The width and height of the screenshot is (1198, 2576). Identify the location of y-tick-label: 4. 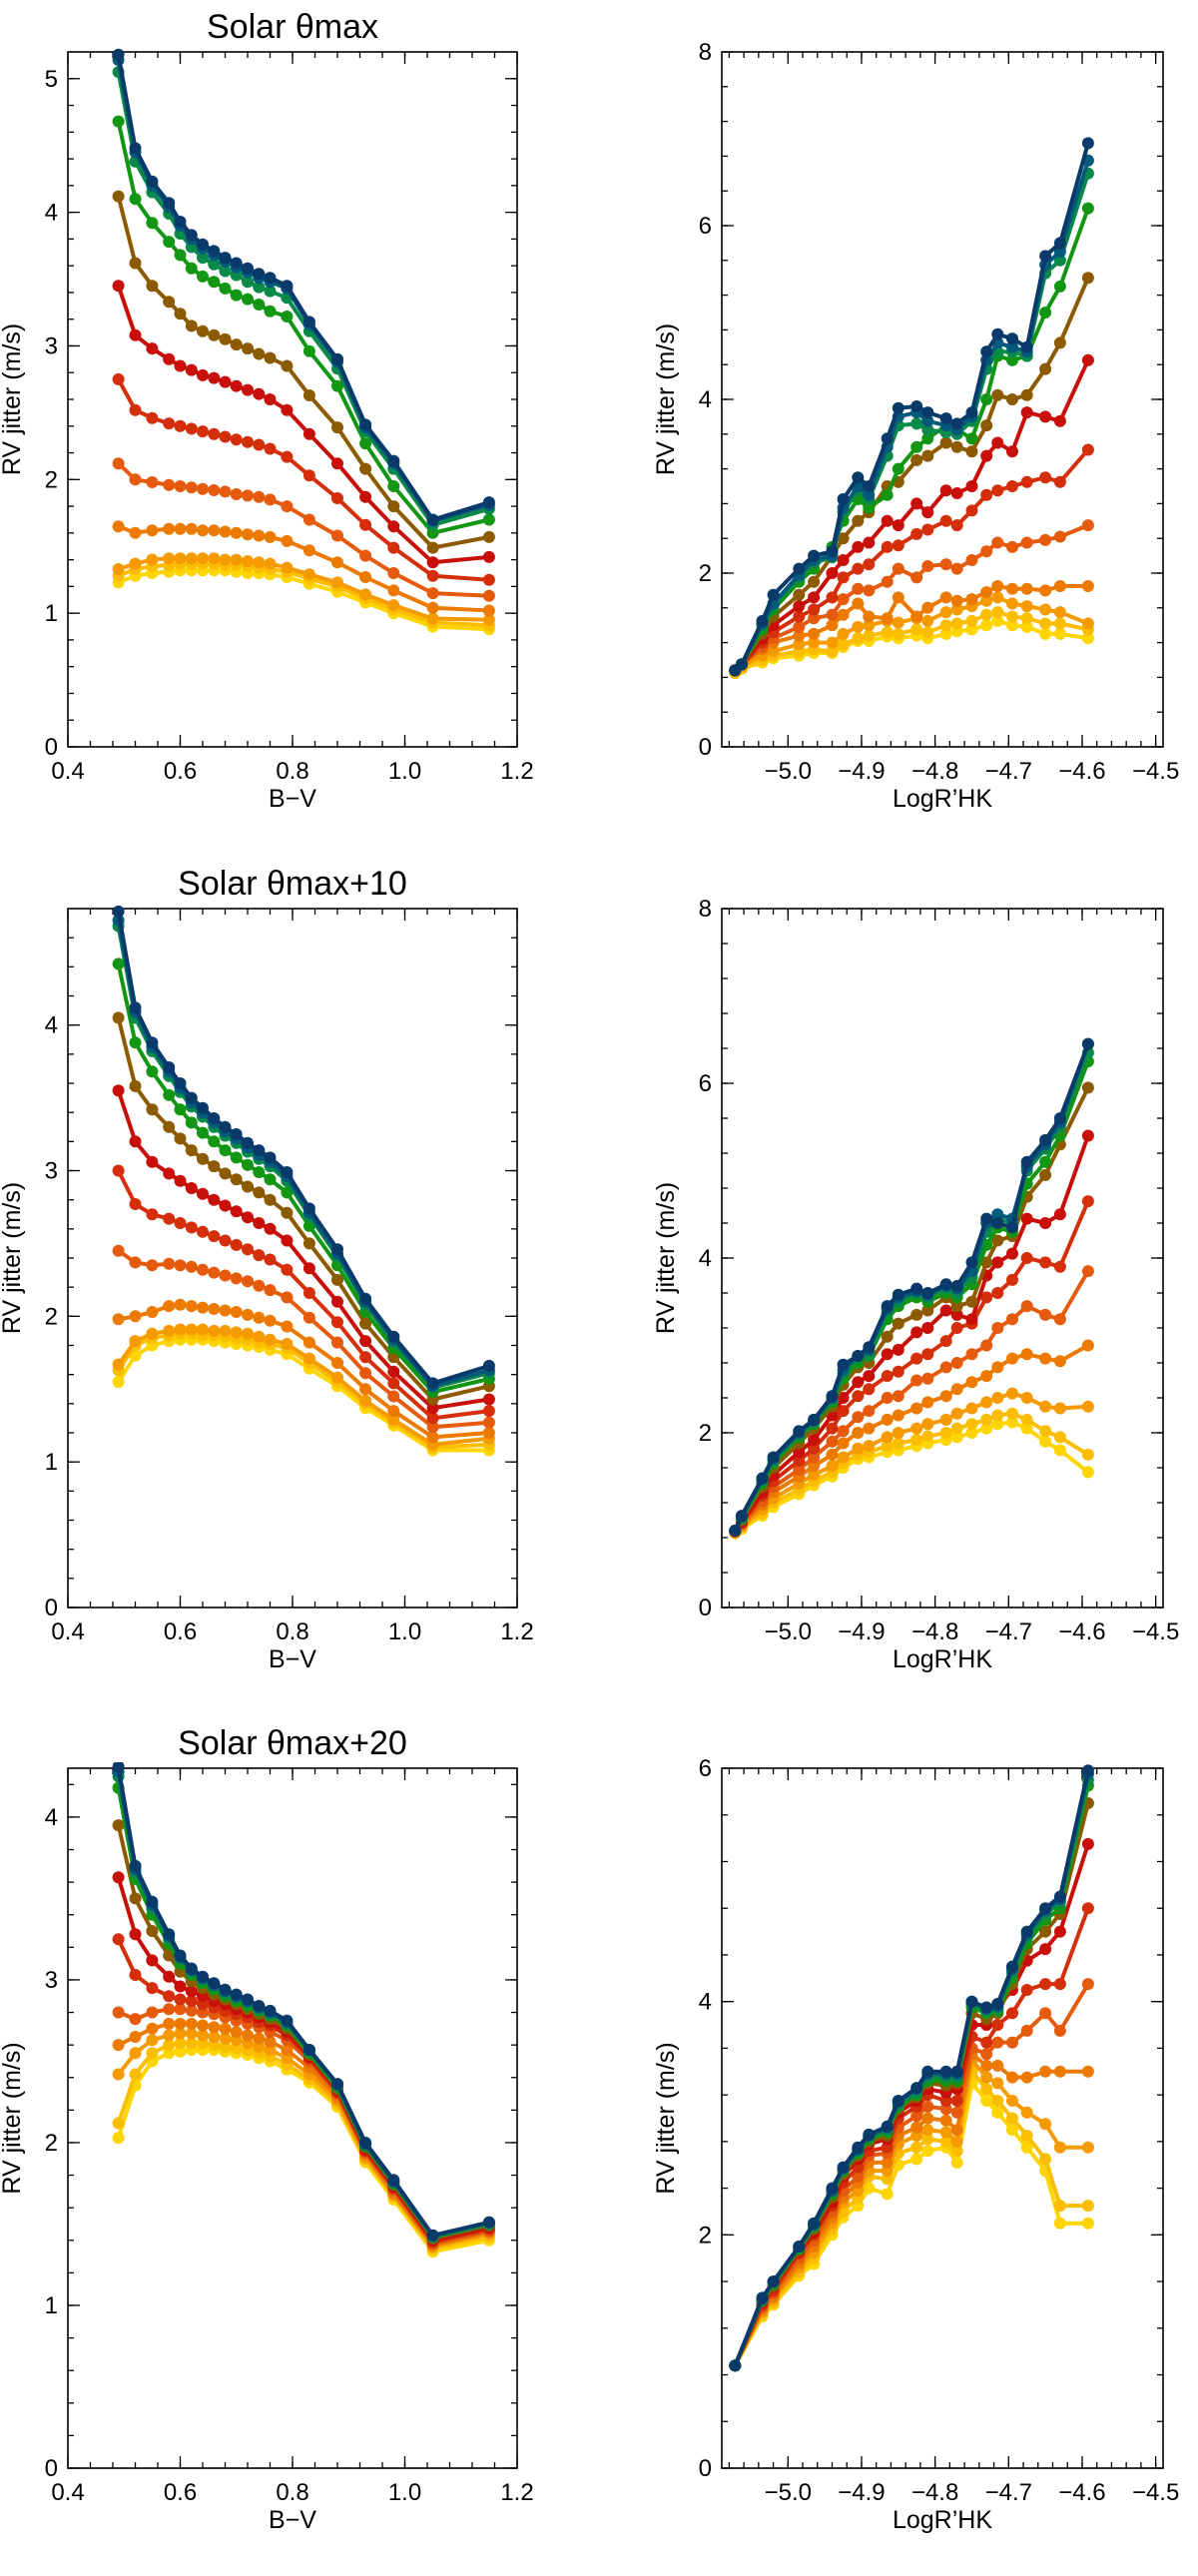
(705, 2002).